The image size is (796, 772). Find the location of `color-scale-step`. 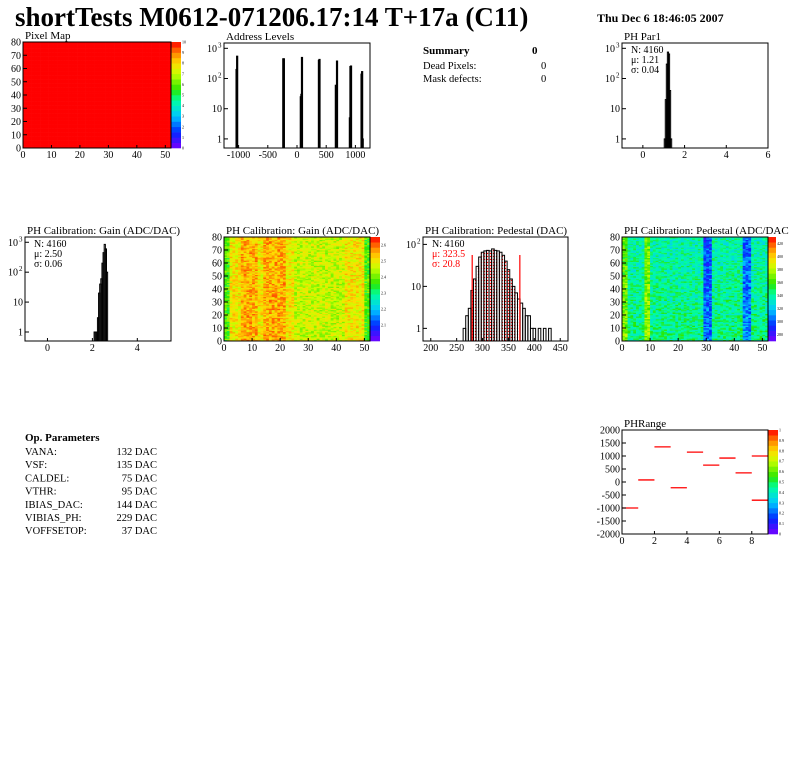

color-scale-step is located at coordinates (176, 45).